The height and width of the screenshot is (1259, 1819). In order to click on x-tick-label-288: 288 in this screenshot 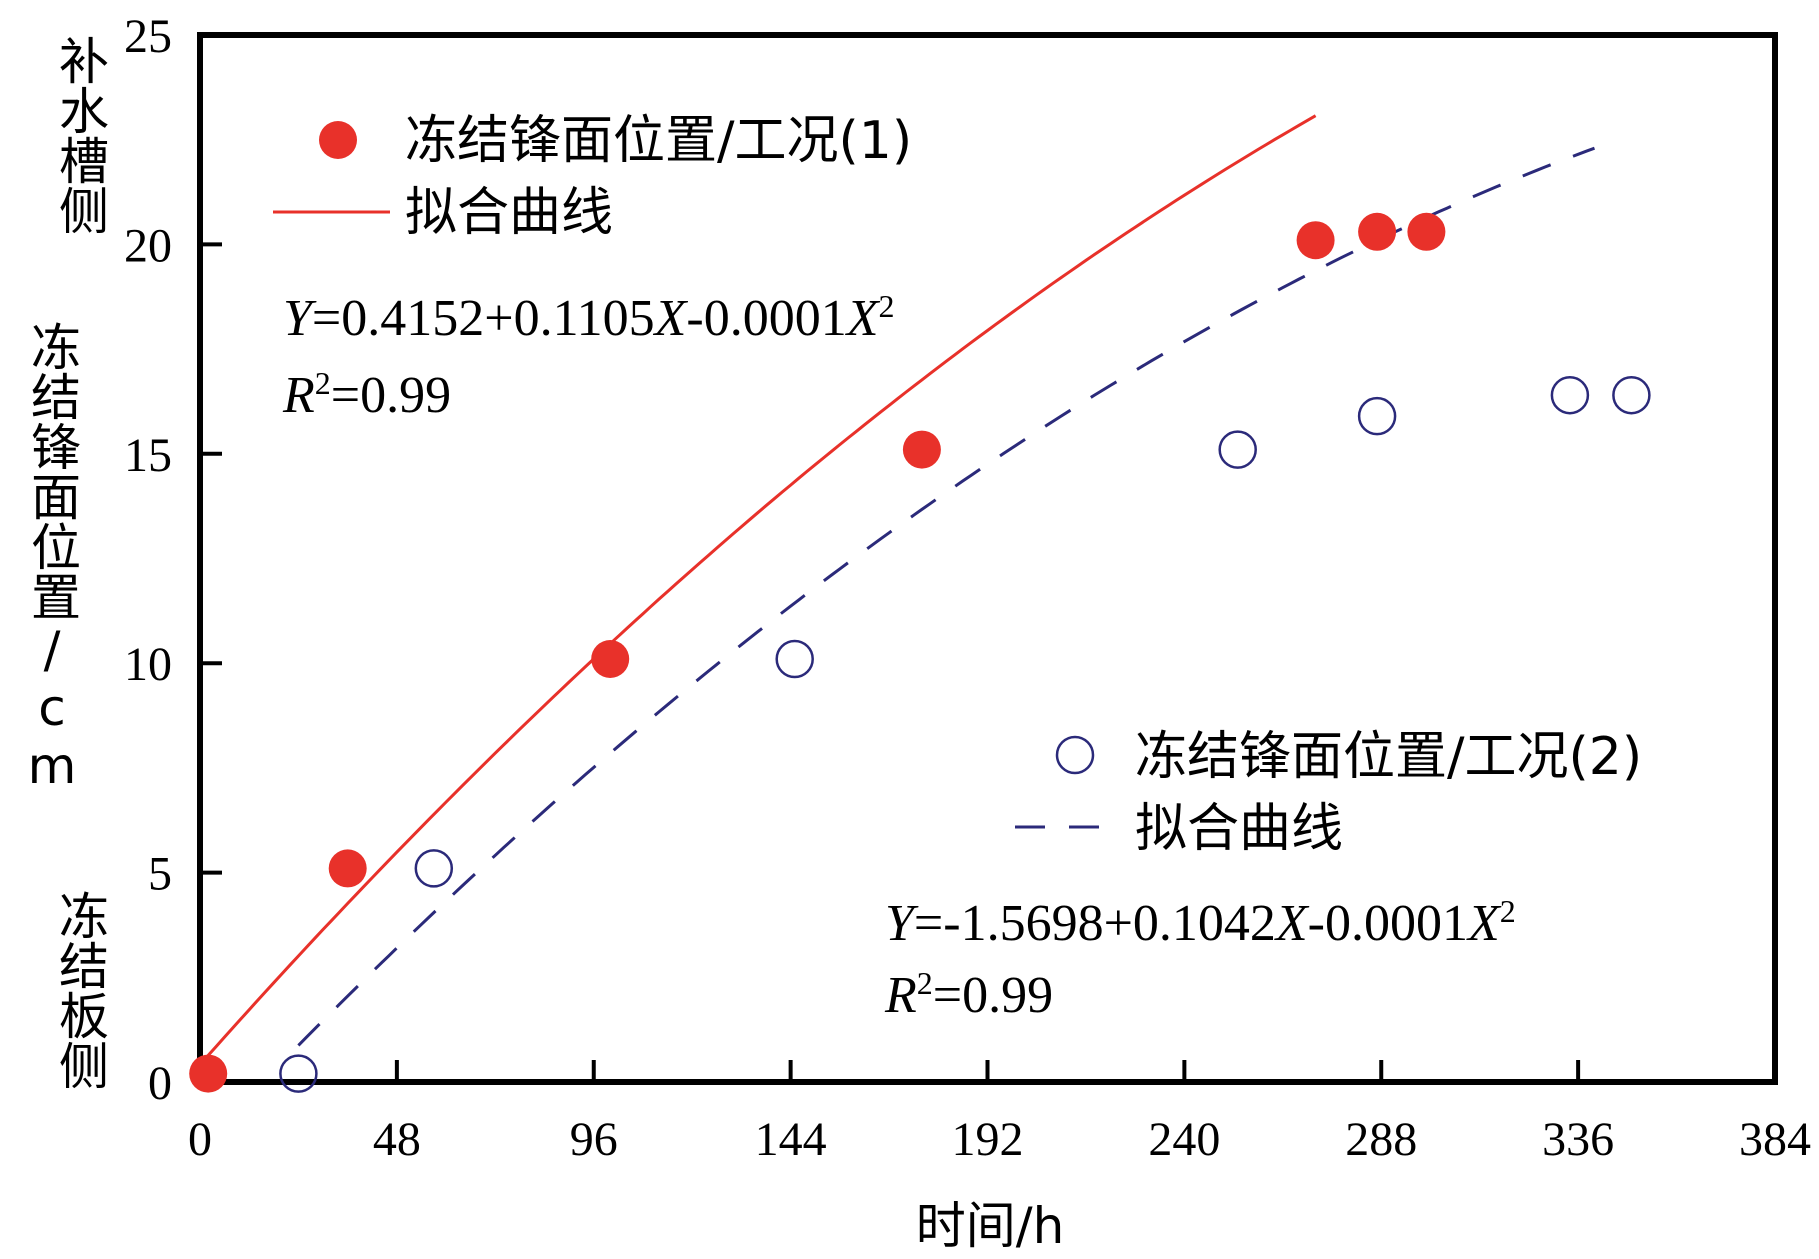, I will do `click(1381, 1139)`.